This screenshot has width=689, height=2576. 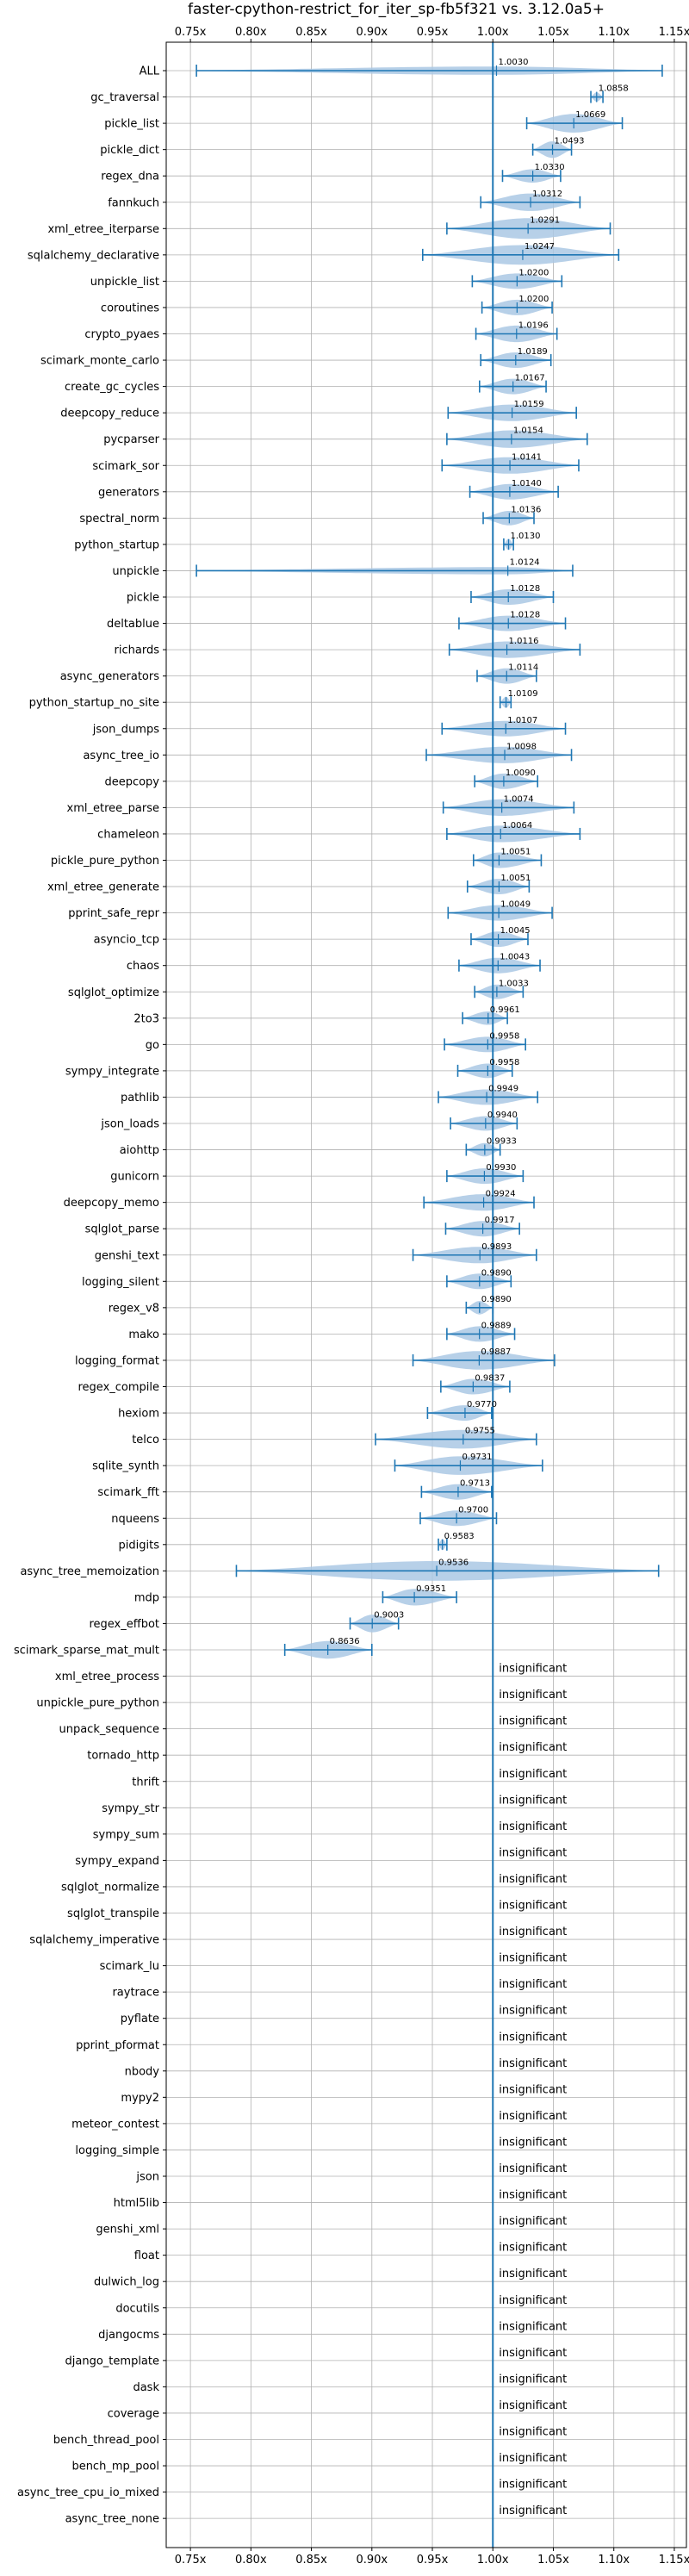 I want to click on category-label: pathlib, so click(x=140, y=1098).